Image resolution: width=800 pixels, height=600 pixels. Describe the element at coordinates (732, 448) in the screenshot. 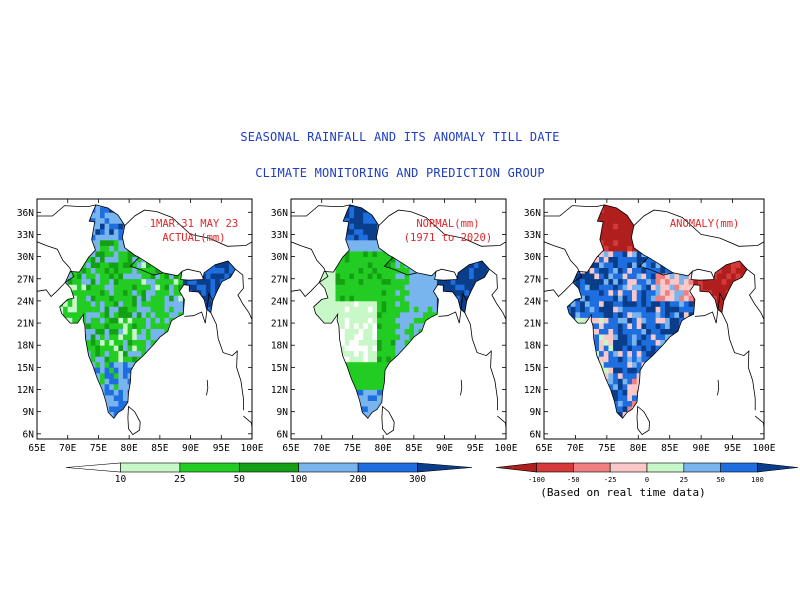

I see `lon-tick-label: 95E` at that location.